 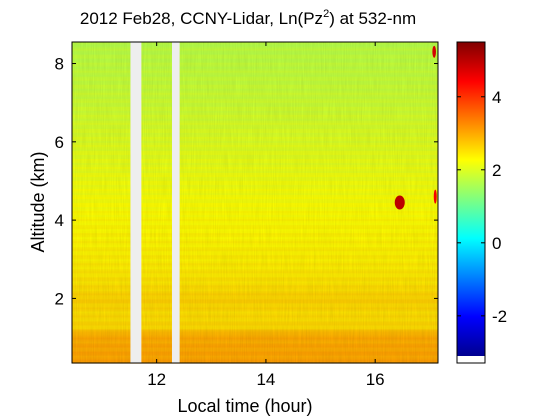 What do you see at coordinates (38, 201) in the screenshot?
I see `y-axis-label: Altitude (km)` at bounding box center [38, 201].